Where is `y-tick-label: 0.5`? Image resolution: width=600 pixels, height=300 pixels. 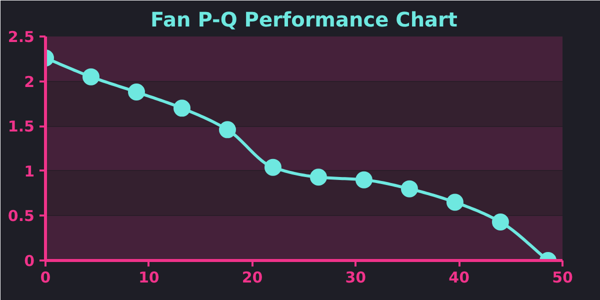
y-tick-label: 0.5 is located at coordinates (21, 216).